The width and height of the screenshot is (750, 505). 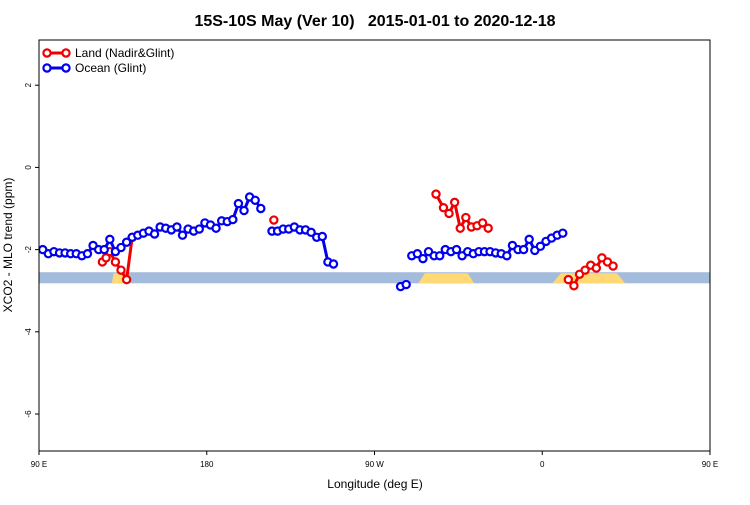 I want to click on legend-entry: Ocean (Glint), so click(x=94, y=68).